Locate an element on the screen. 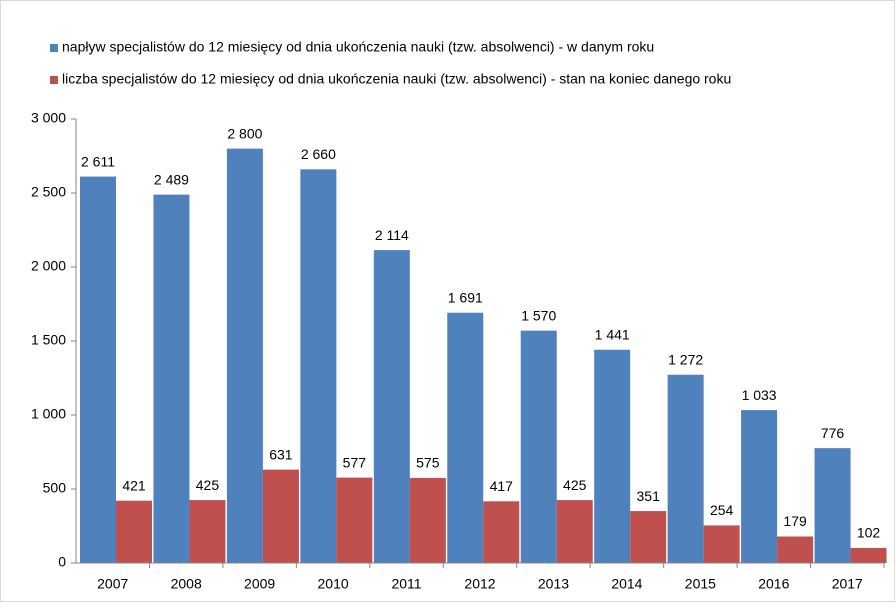 The width and height of the screenshot is (896, 608). value-label: 2 611 is located at coordinates (98, 161).